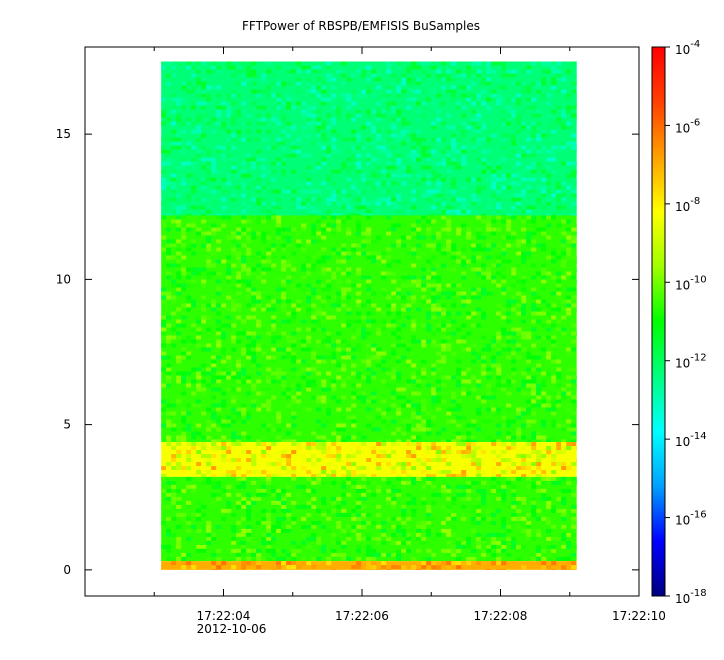  Describe the element at coordinates (687, 205) in the screenshot. I see `colorbar-tick-label: 10⁻⁸` at that location.